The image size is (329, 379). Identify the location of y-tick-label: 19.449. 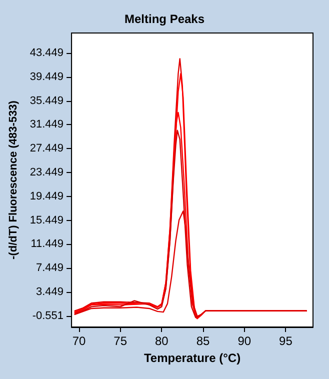
(47, 196).